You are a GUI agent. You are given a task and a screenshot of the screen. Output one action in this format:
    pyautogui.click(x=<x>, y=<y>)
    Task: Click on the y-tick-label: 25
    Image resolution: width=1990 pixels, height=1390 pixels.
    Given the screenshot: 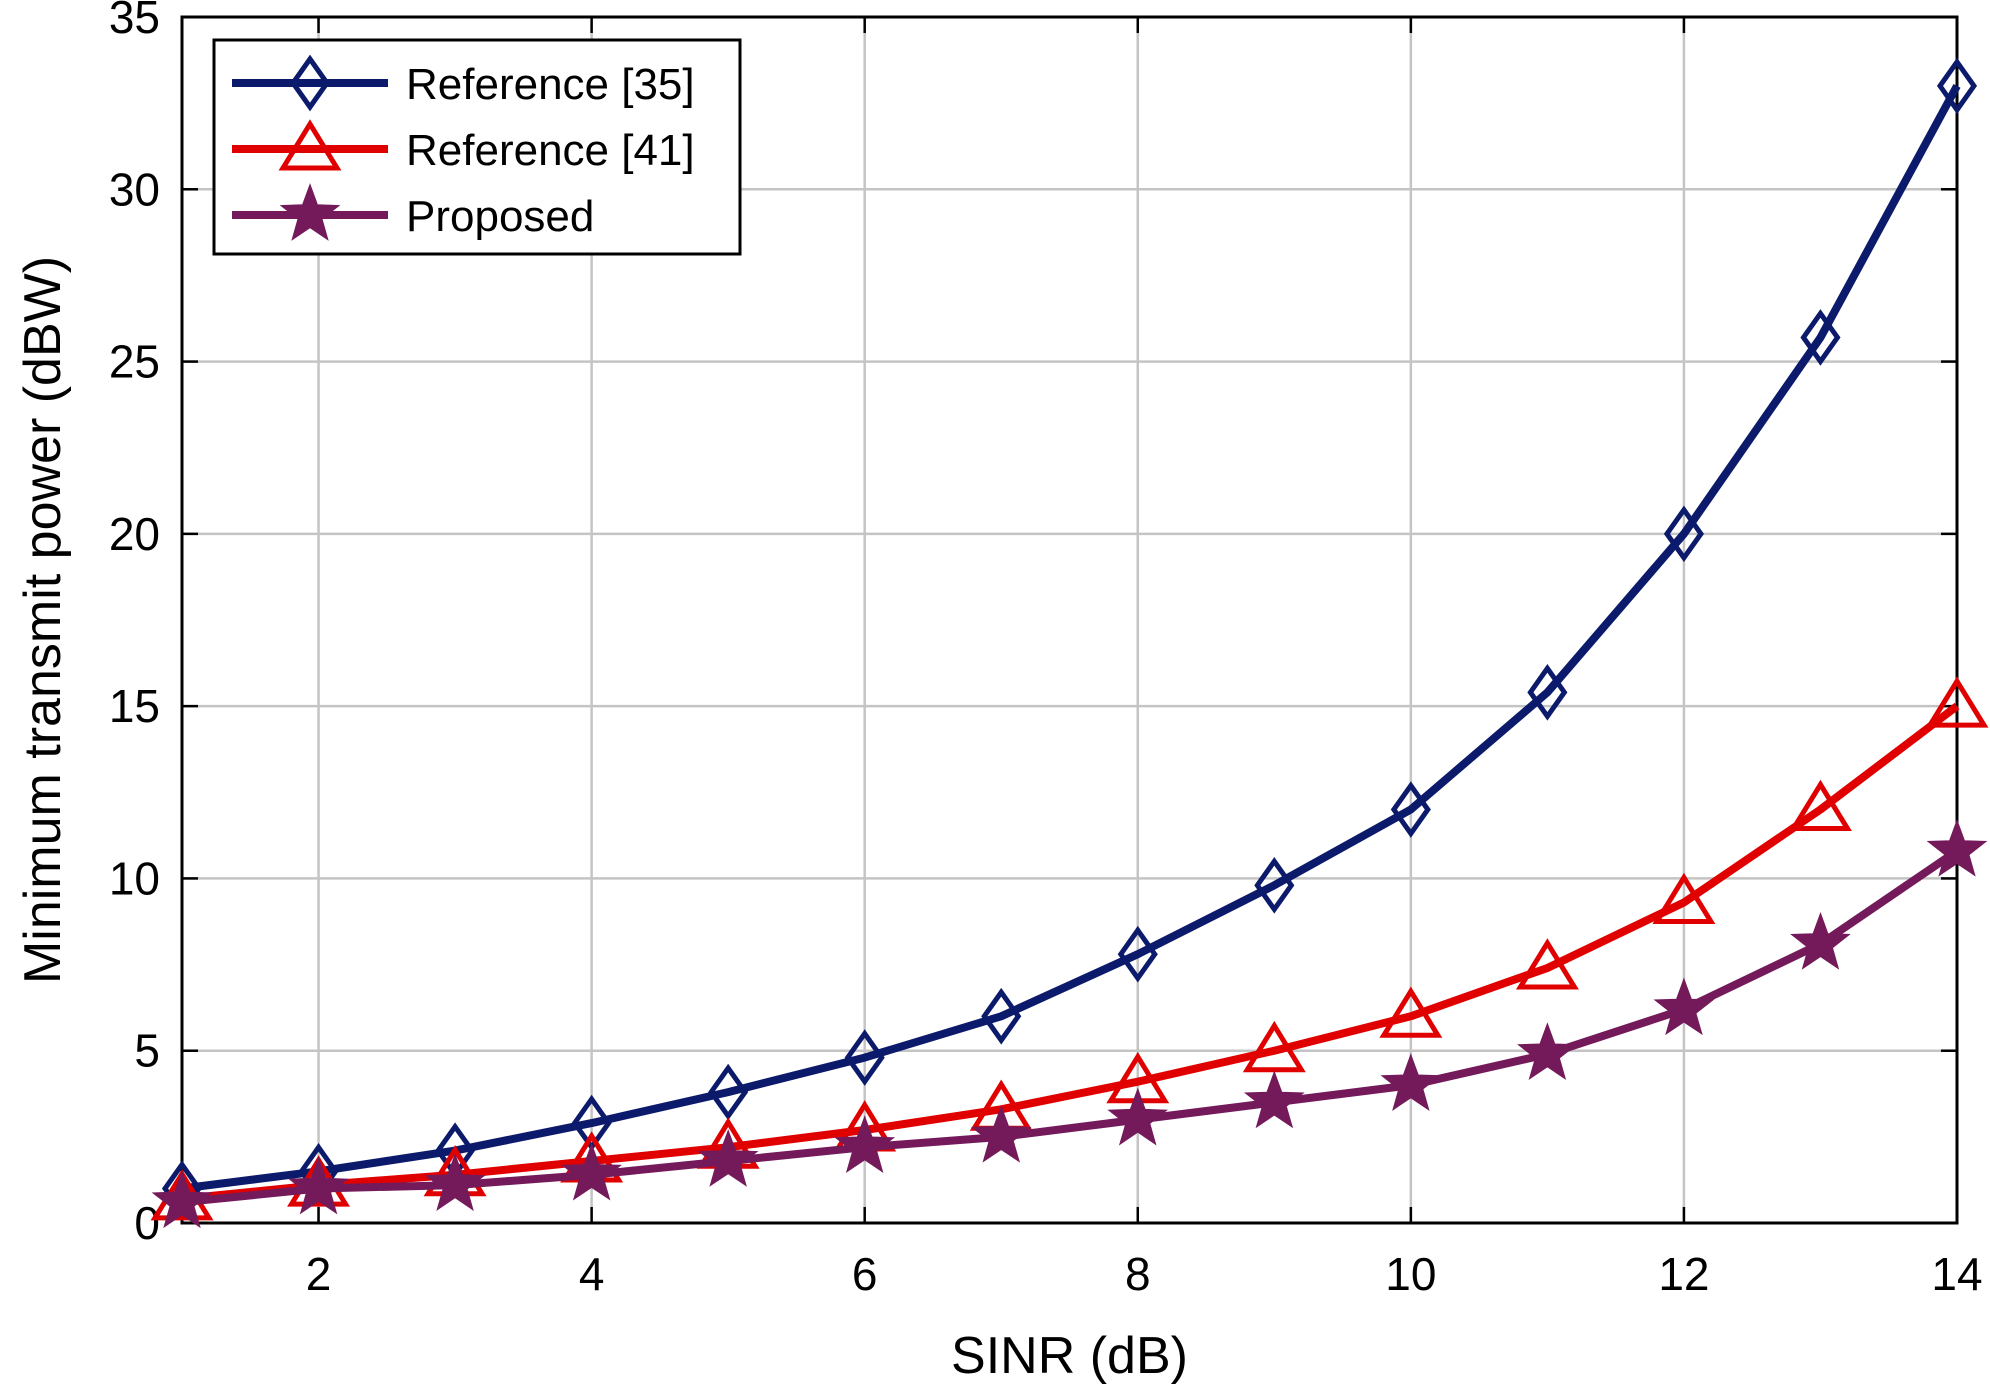 What is the action you would take?
    pyautogui.click(x=134, y=362)
    